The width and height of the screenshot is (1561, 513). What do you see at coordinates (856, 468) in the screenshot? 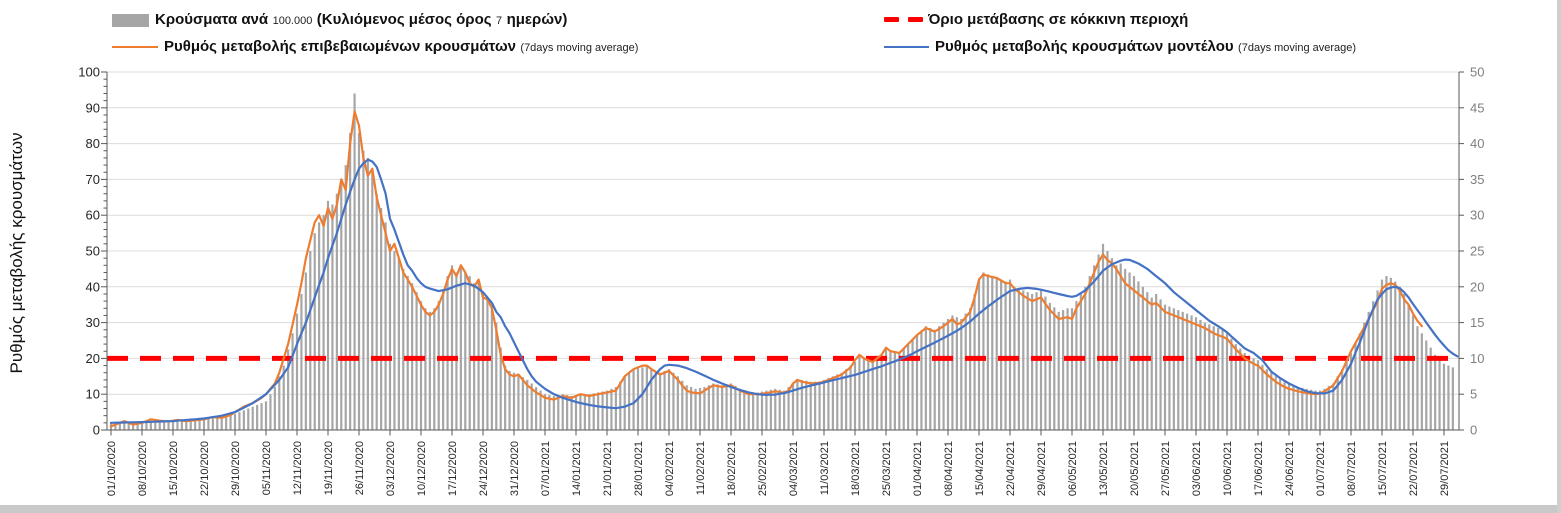
I see `svg-text: 18/03/2021` at bounding box center [856, 468].